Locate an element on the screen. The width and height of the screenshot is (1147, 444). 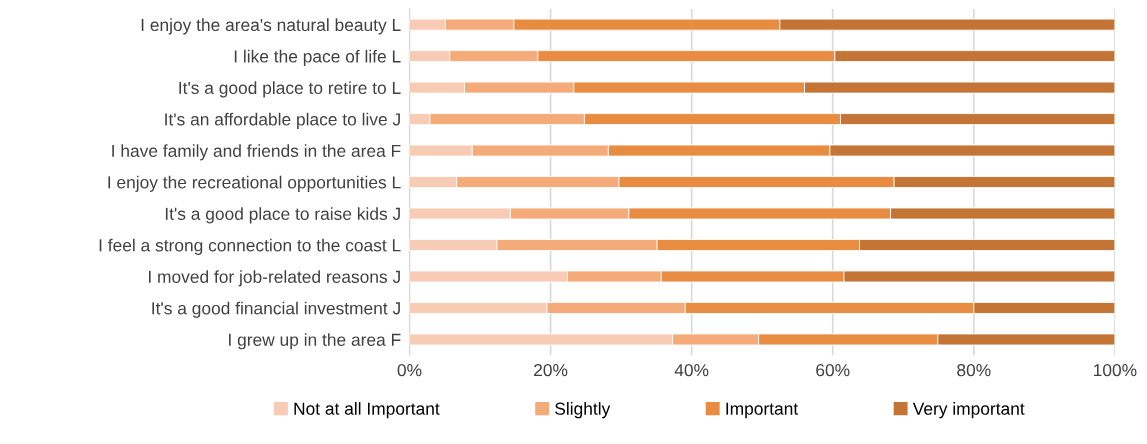
y-tick-label: It's a good financial investment J is located at coordinates (276, 309).